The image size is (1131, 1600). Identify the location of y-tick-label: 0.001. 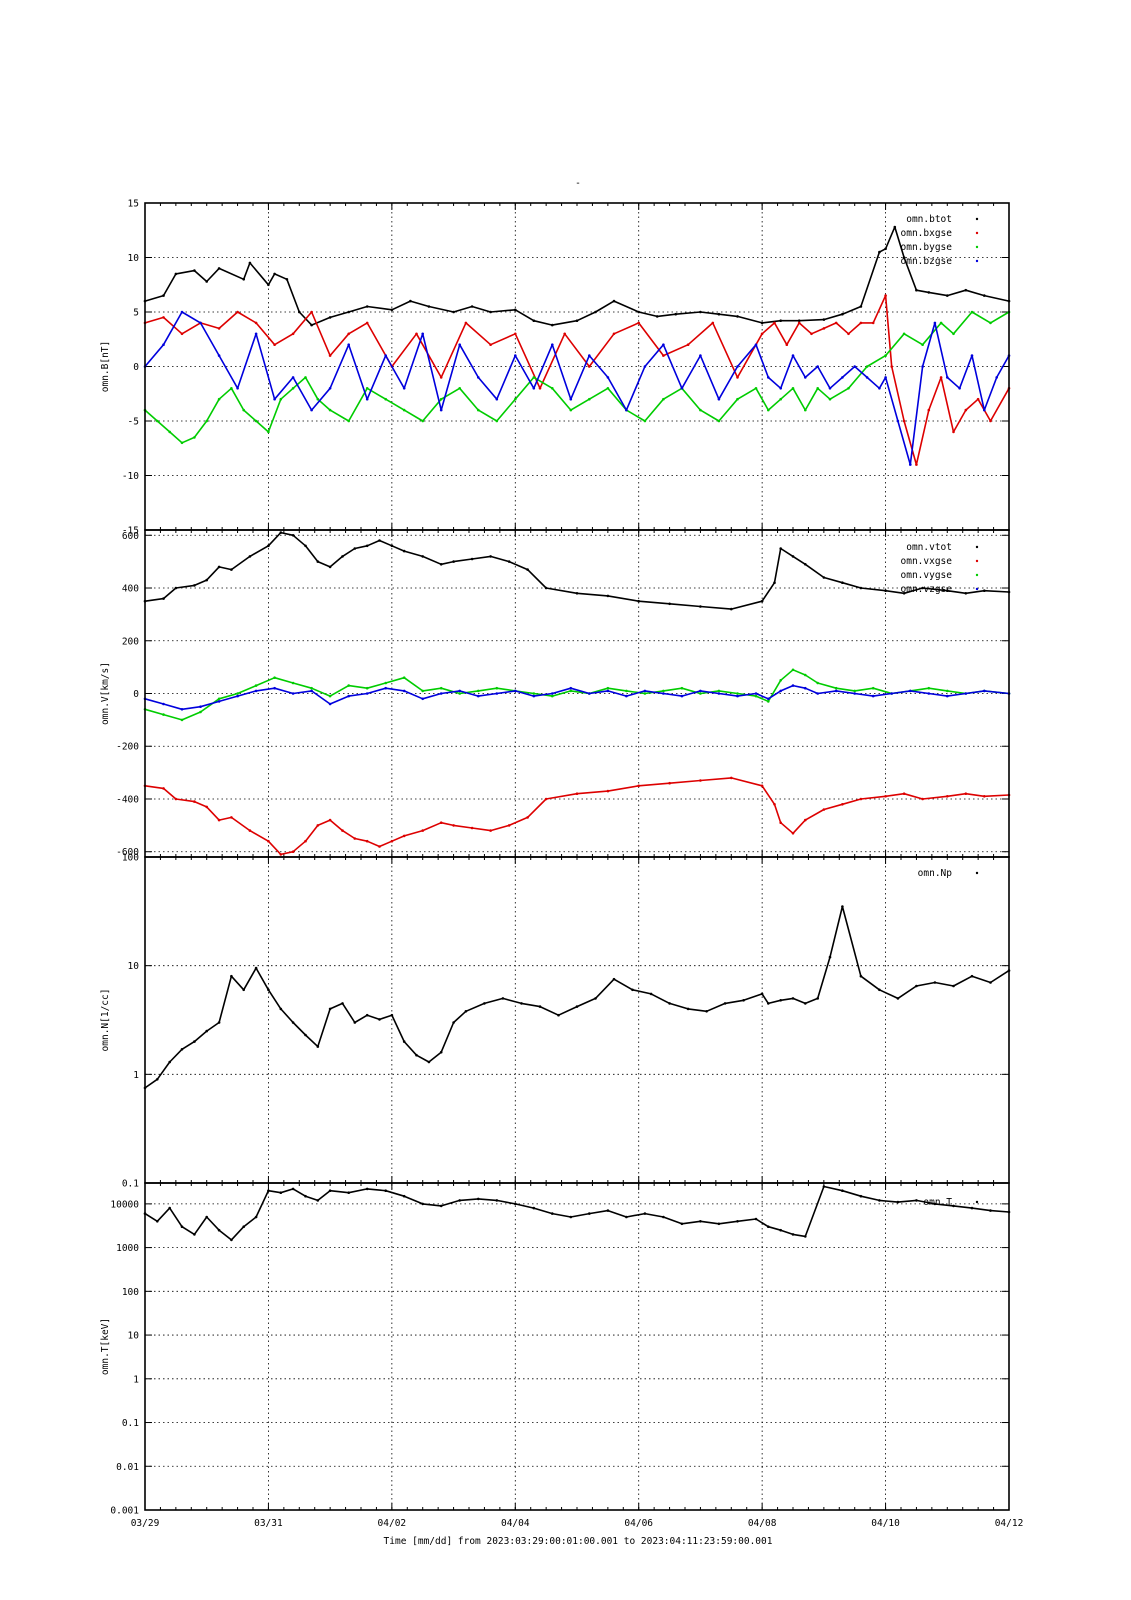
(124, 1511).